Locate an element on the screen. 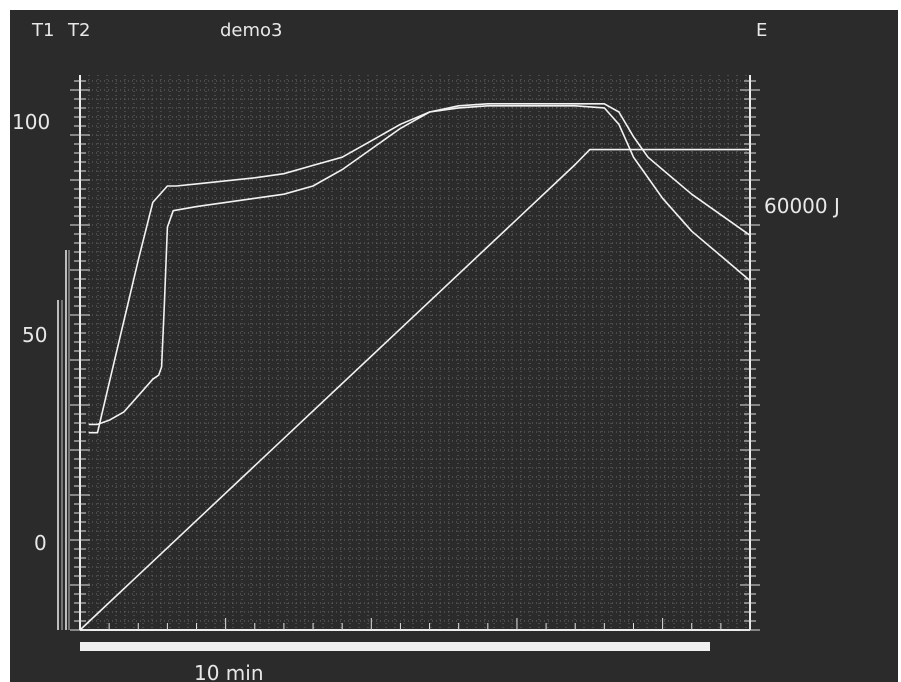  y-tick-label-50: 50 is located at coordinates (34, 335).